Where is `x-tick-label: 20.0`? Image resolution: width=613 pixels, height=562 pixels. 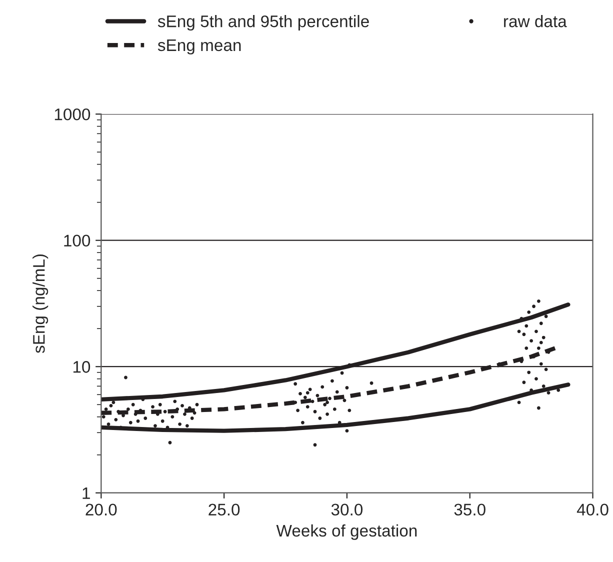 x-tick-label: 20.0 is located at coordinates (101, 510).